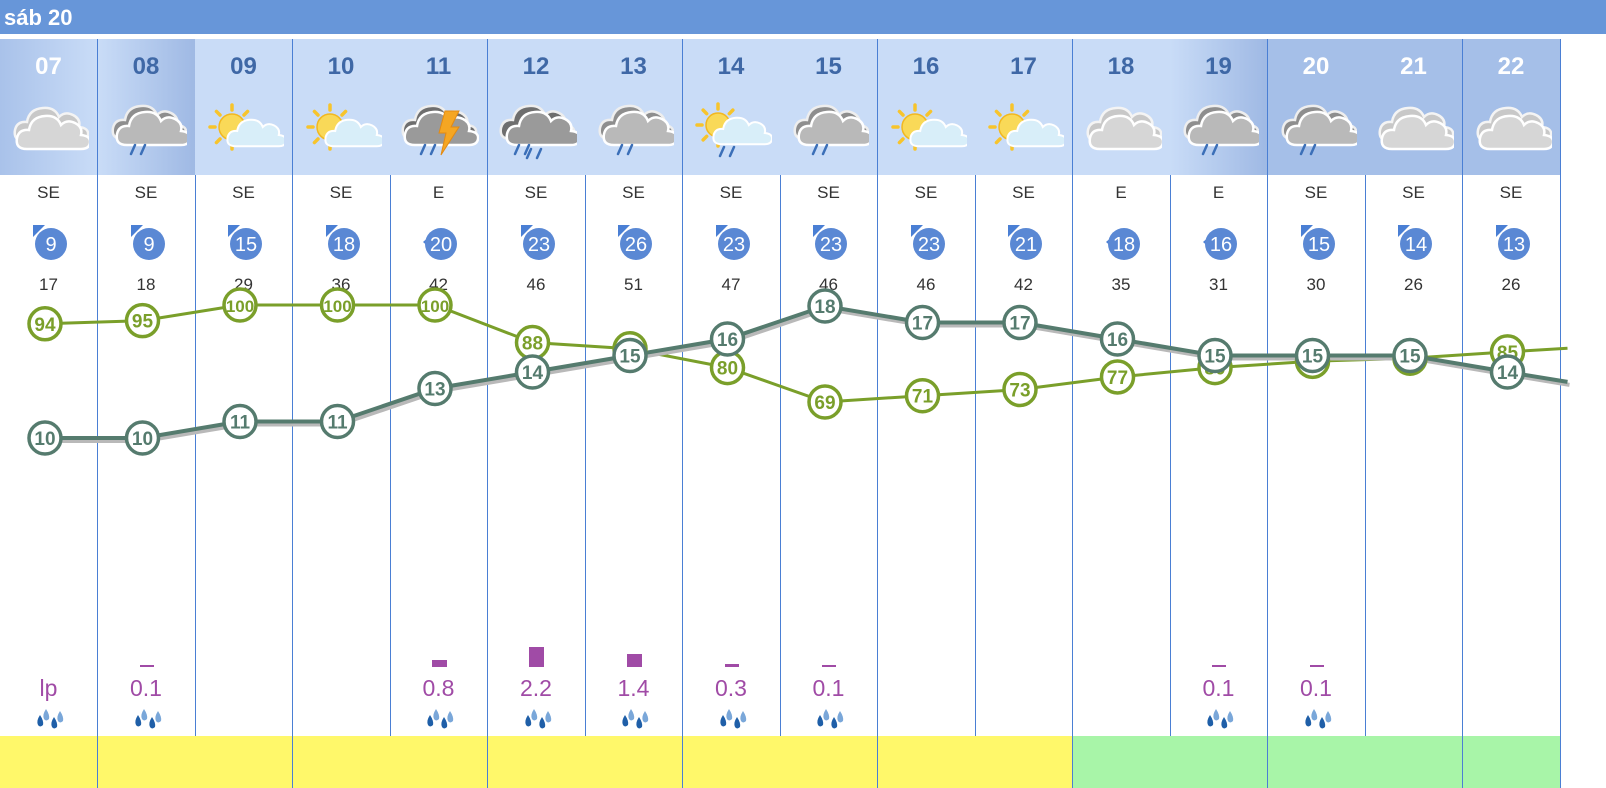  What do you see at coordinates (1513, 245) in the screenshot?
I see `svg-text: 13` at bounding box center [1513, 245].